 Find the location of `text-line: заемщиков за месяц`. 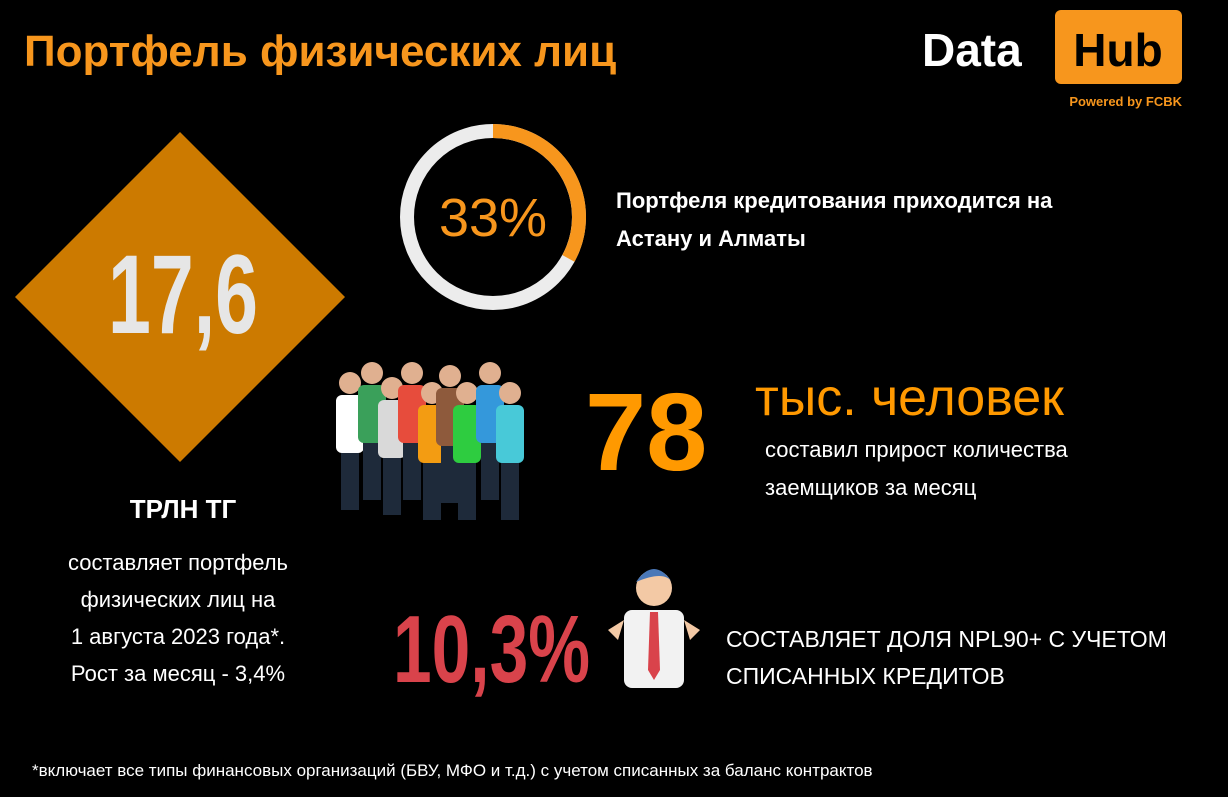

text-line: заемщиков за месяц is located at coordinates (871, 487).